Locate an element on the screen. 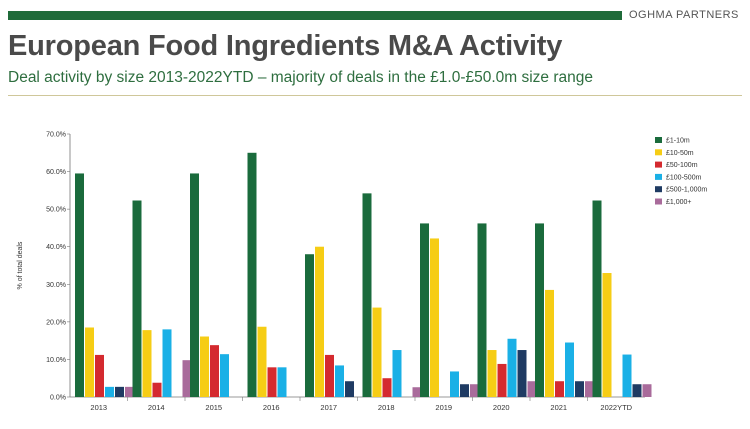 This screenshot has height=429, width=750. x-tick-label: 2021 is located at coordinates (558, 407).